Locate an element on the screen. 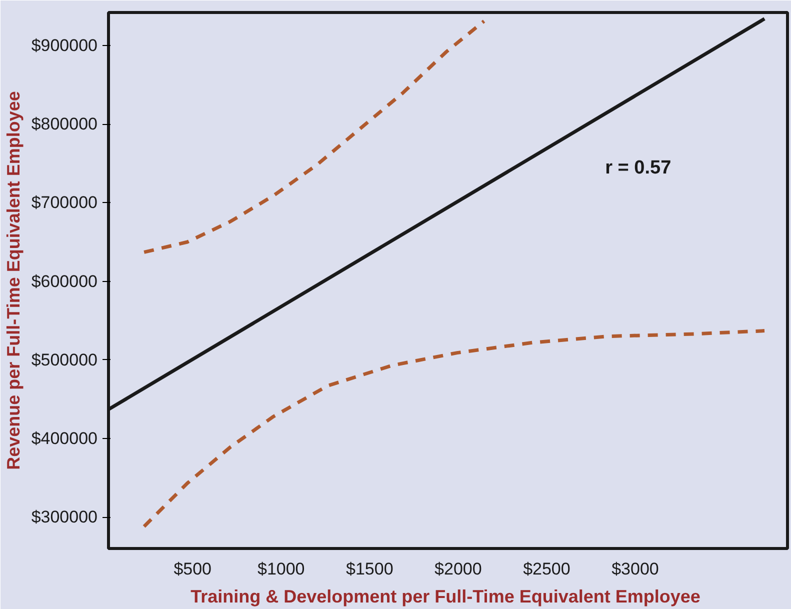  x-tick-label: $1000 is located at coordinates (281, 569).